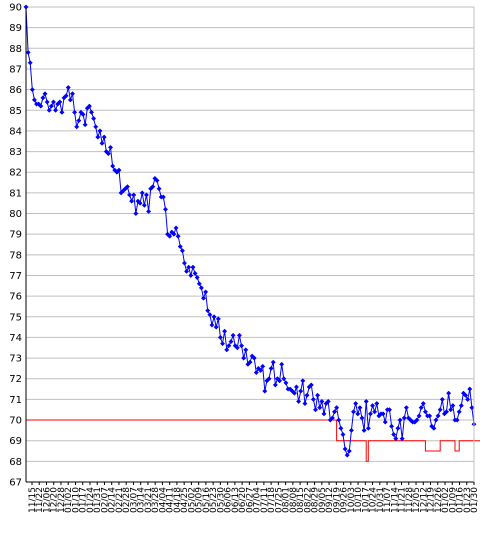 This screenshot has height=554, width=480. I want to click on x-tick-label: 03/07, so click(134, 500).